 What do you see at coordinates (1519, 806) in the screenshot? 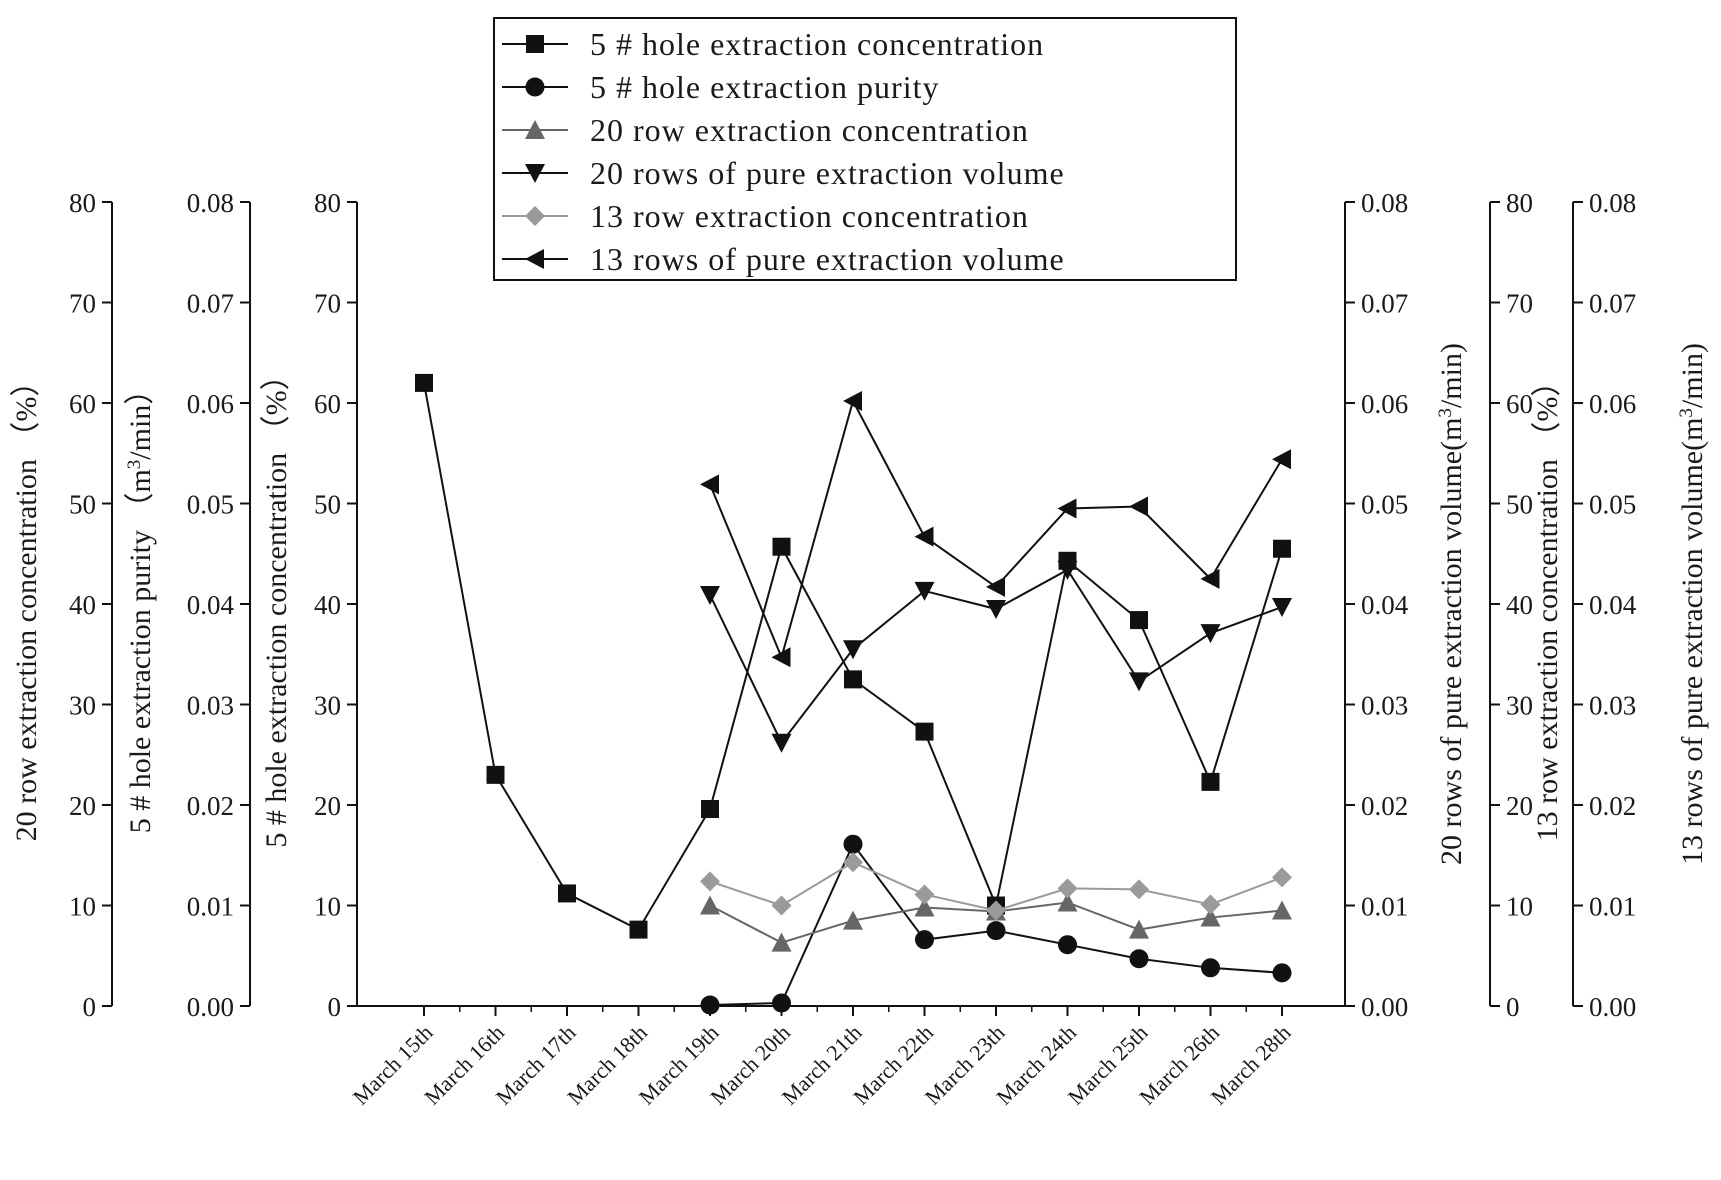
I see `y-tick-label-a5: 20` at bounding box center [1519, 806].